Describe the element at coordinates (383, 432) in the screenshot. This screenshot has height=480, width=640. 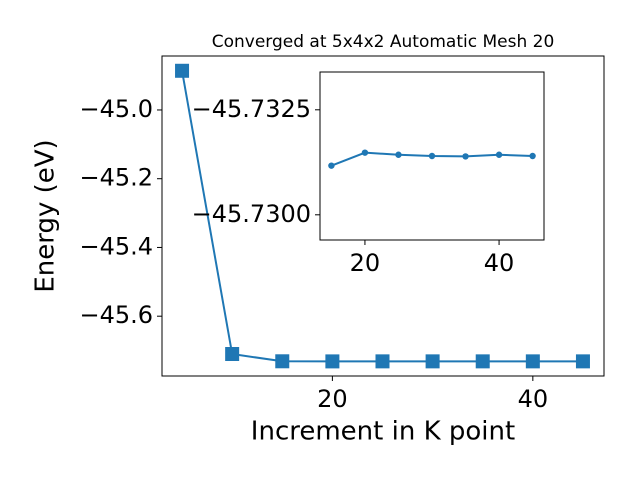
I see `x-axis-label: Increment in K point` at that location.